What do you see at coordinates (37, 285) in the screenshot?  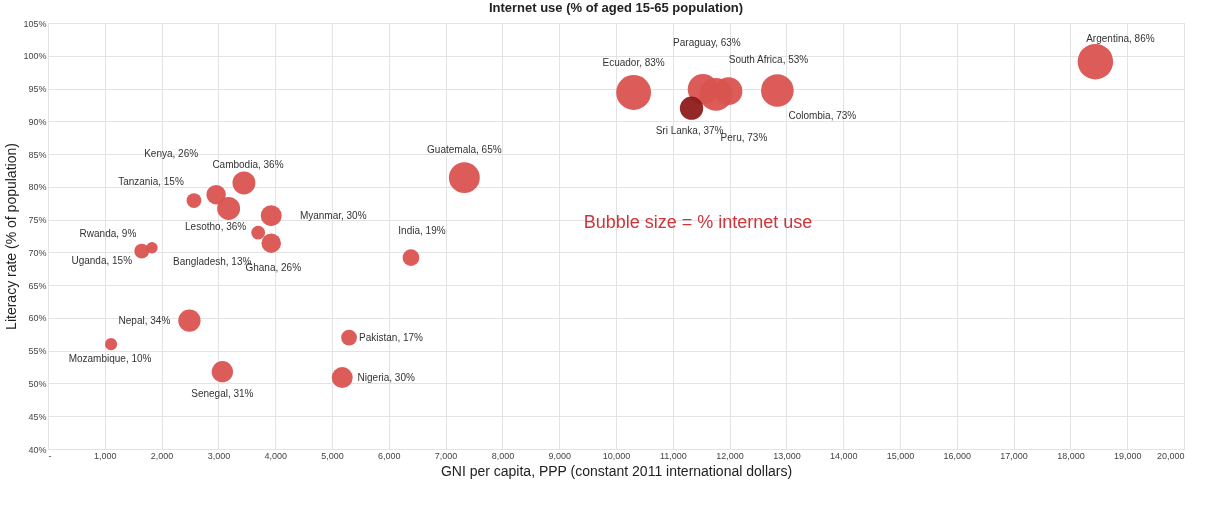 I see `y-tick-label: 65%` at bounding box center [37, 285].